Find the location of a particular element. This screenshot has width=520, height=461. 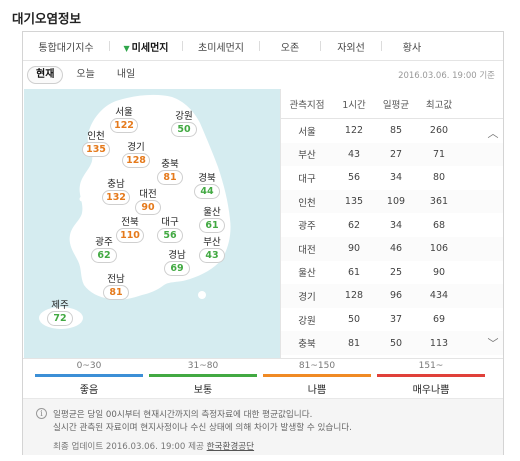

city-marker-jeju: 제주 72 is located at coordinates (60, 313).